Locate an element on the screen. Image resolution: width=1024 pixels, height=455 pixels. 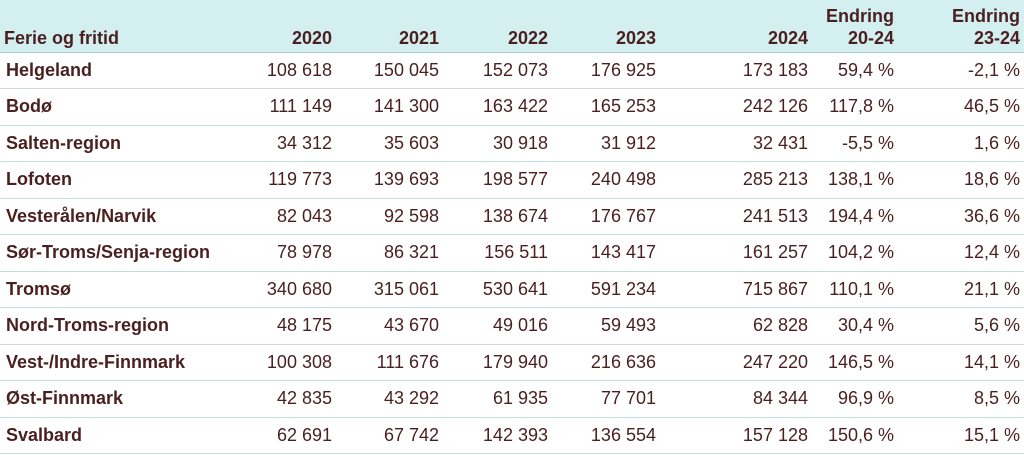
header-change-23-24: Endring 23-24 is located at coordinates (961, 26).